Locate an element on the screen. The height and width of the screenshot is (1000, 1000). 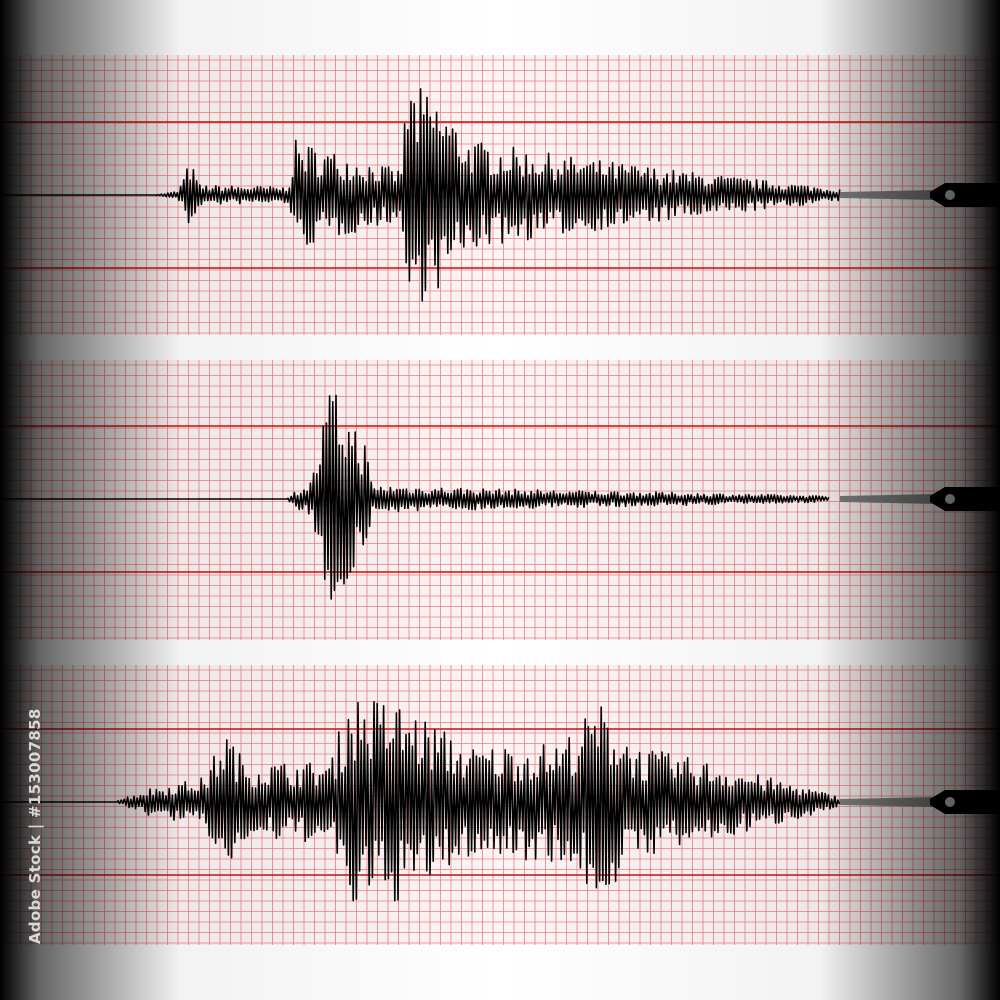
credit-text: Adobe Stock | #153007858 is located at coordinates (35, 826).